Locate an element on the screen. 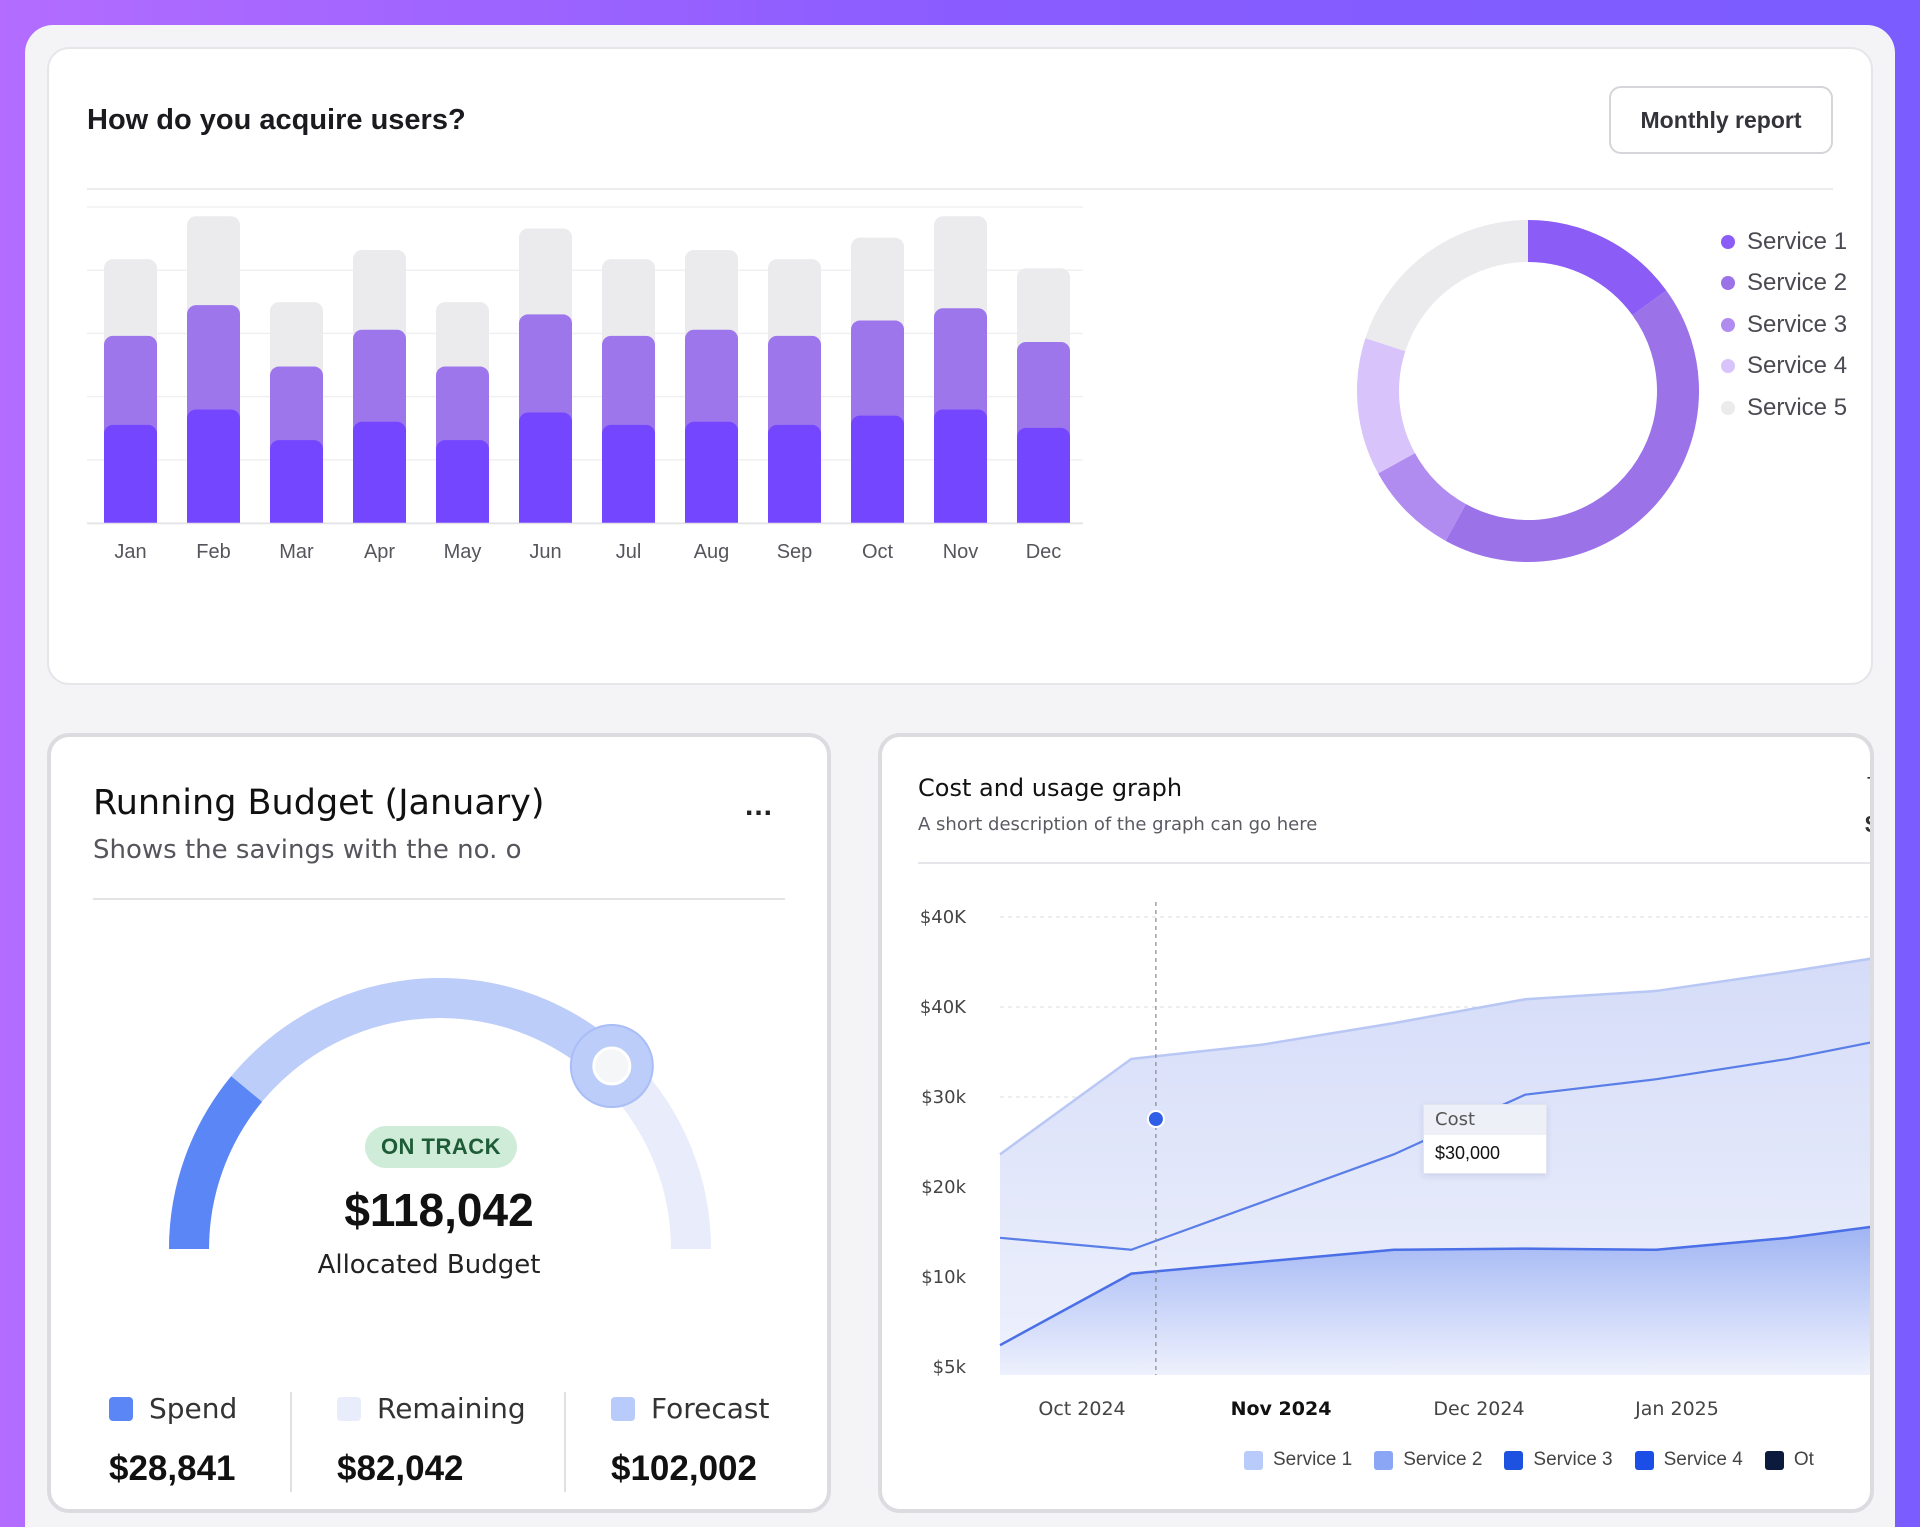  series-line-upper is located at coordinates (1436, 1056).